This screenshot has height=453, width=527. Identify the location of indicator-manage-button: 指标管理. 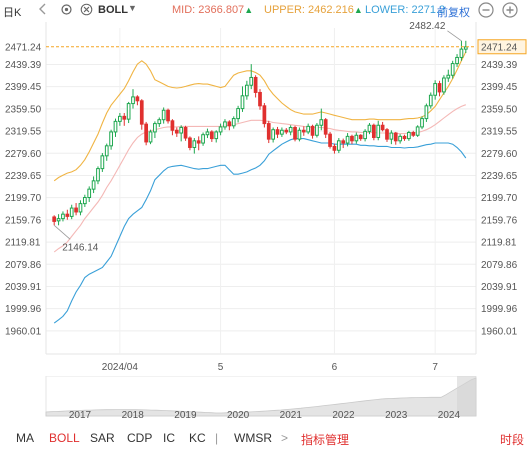
(325, 440).